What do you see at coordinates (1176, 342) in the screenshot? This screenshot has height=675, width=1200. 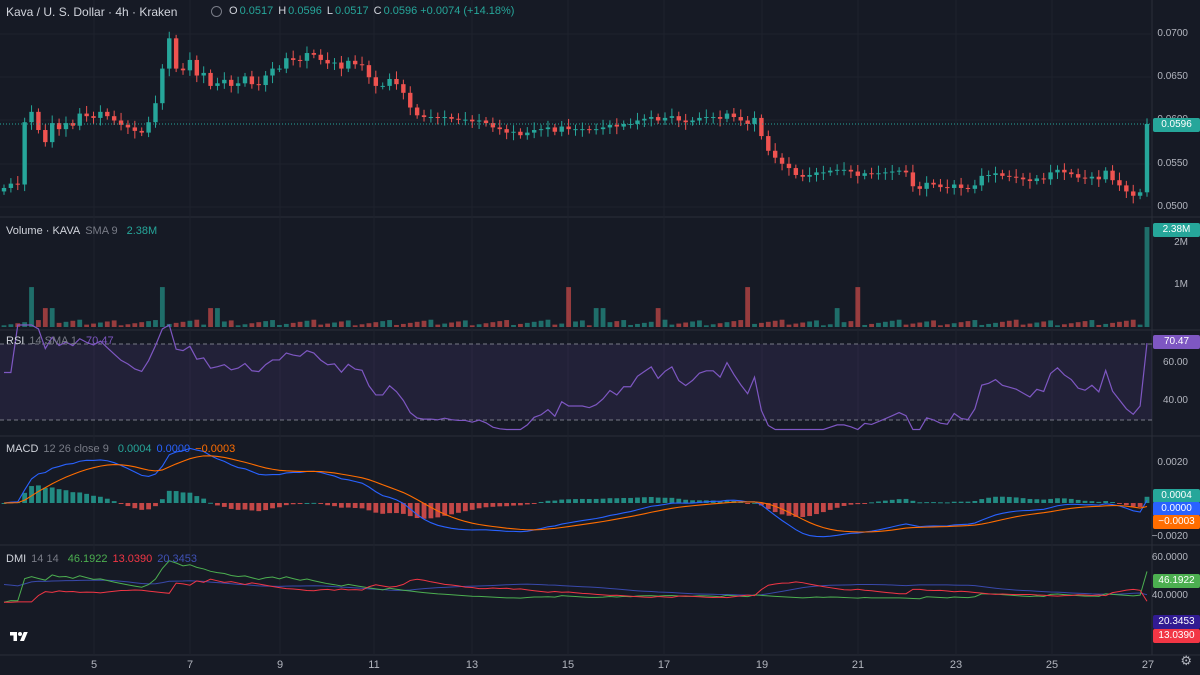 I see `rsi-tag: 70.47` at bounding box center [1176, 342].